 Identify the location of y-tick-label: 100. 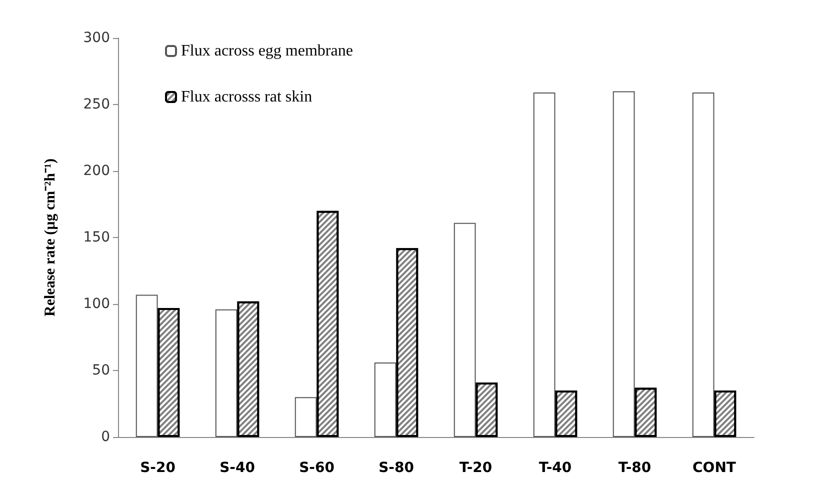
(96, 304).